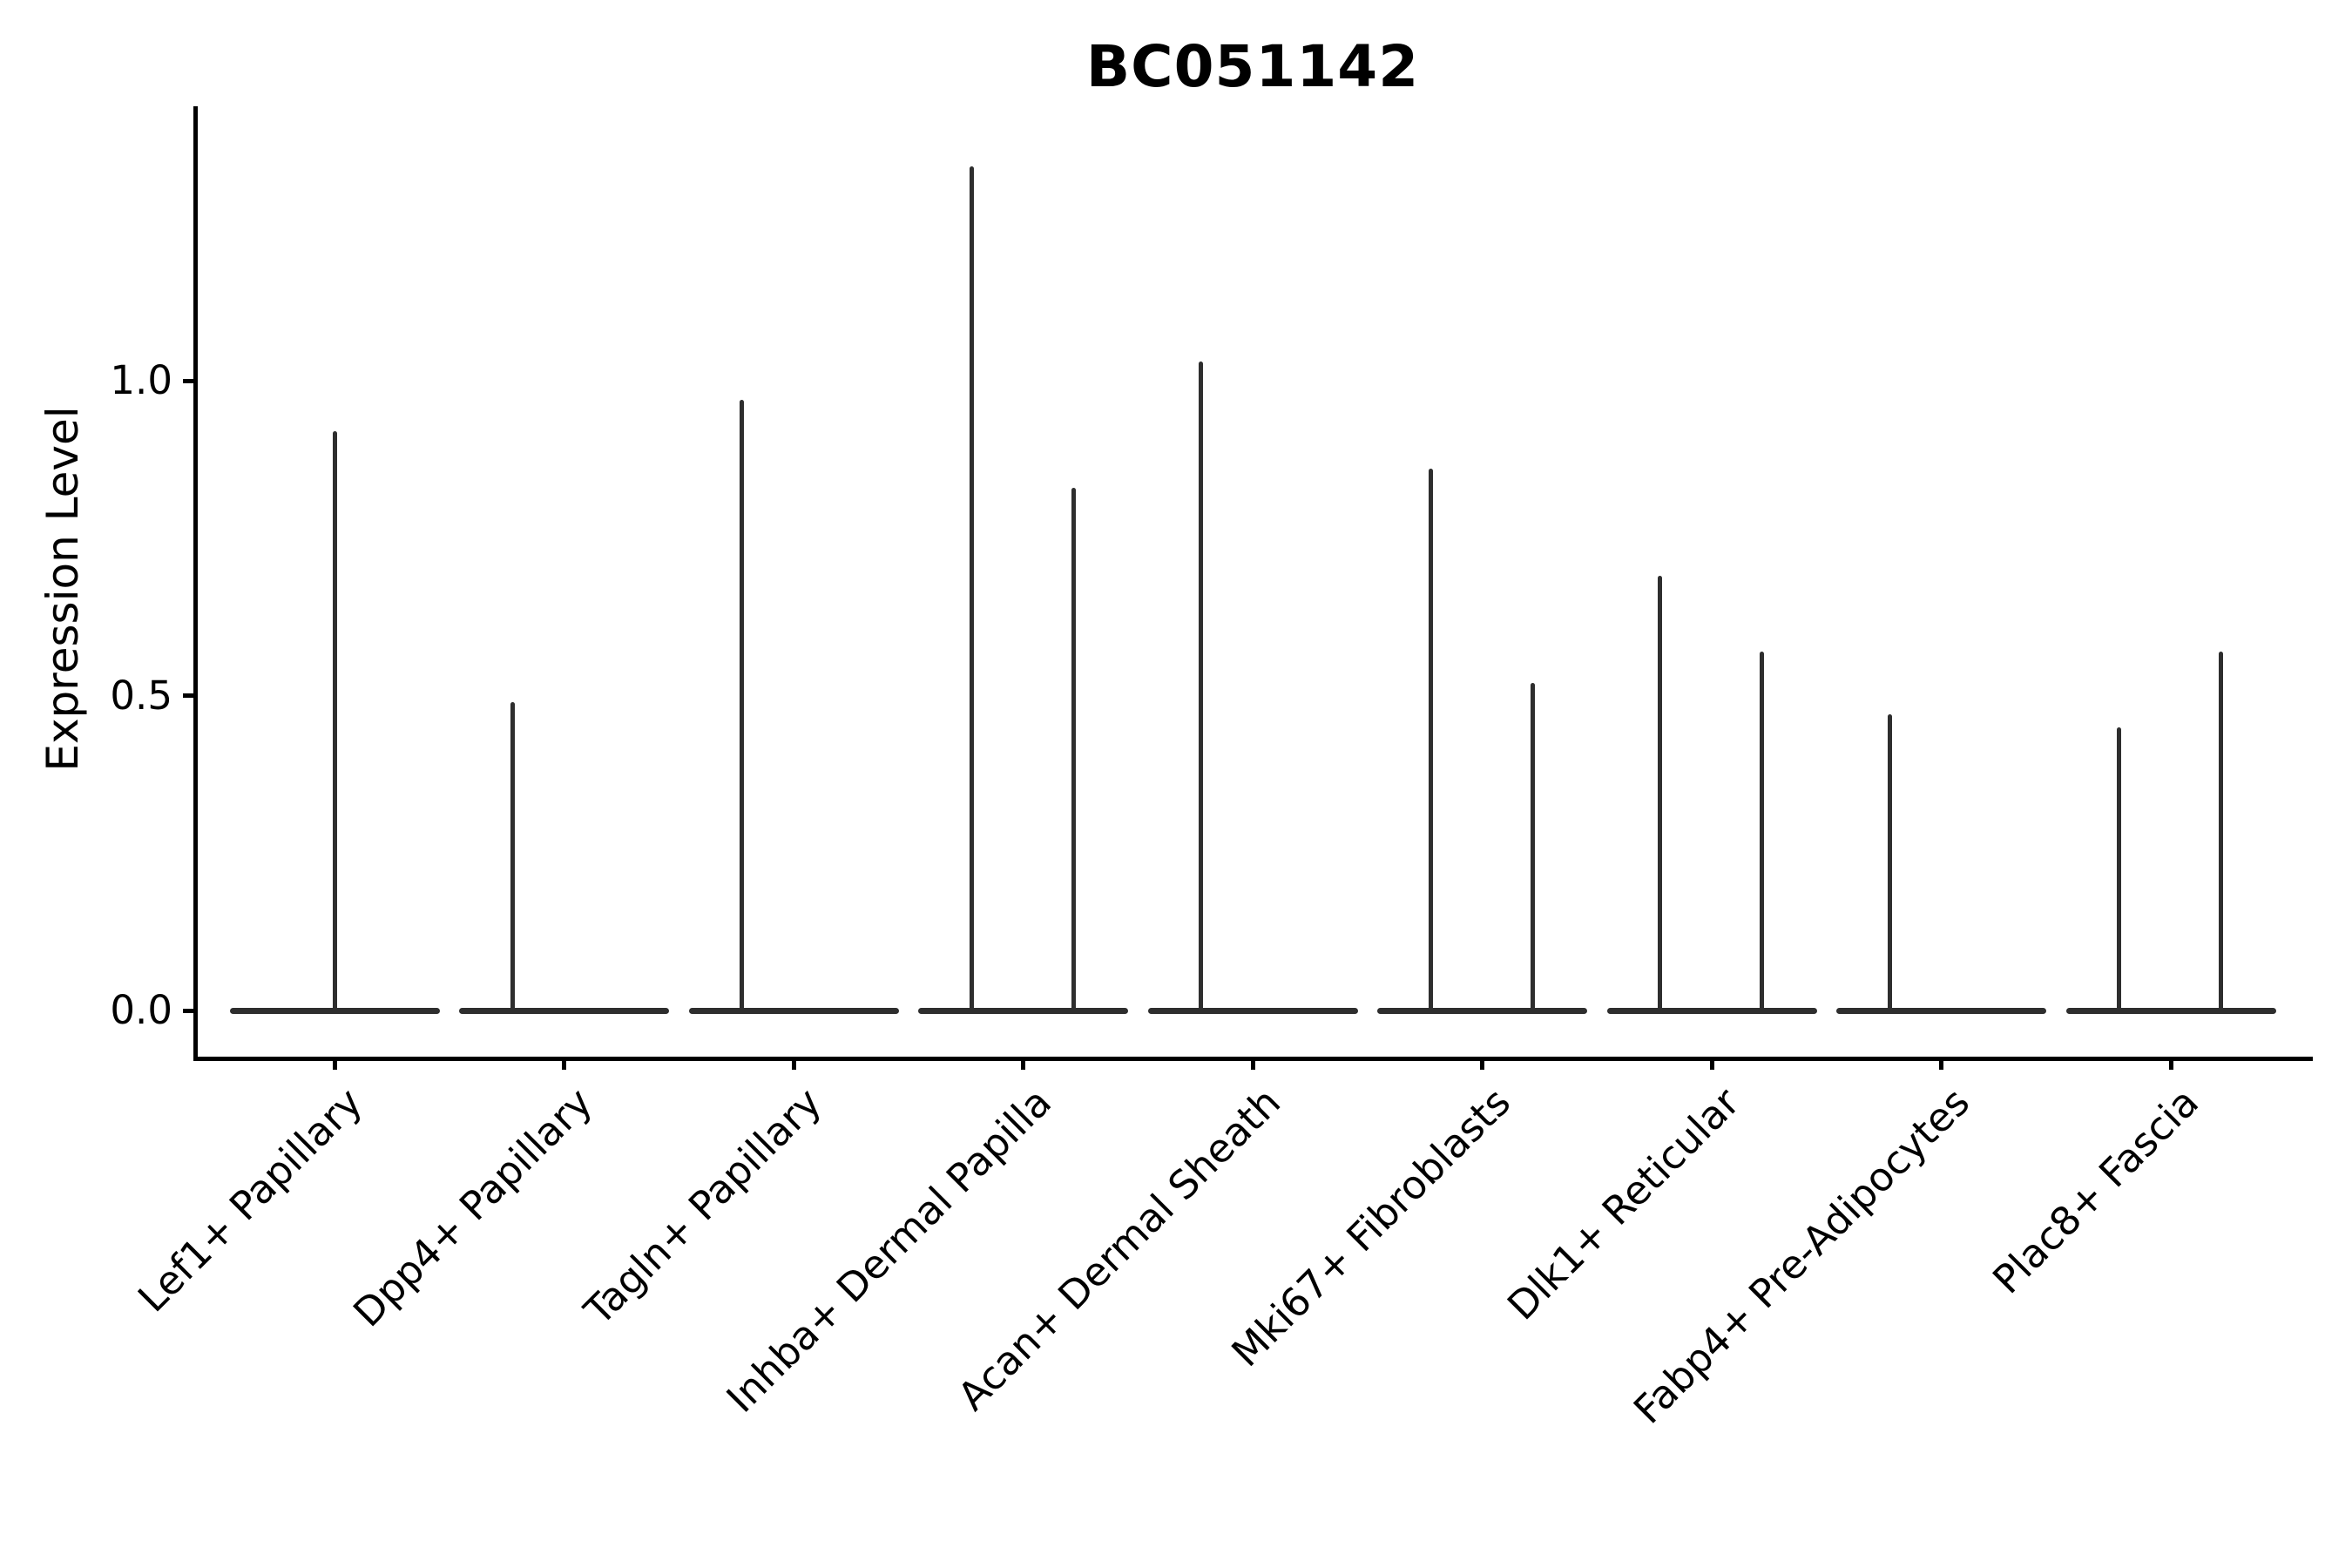 This screenshot has height=1568, width=2352. I want to click on y-tick-label: 1.0, so click(141, 380).